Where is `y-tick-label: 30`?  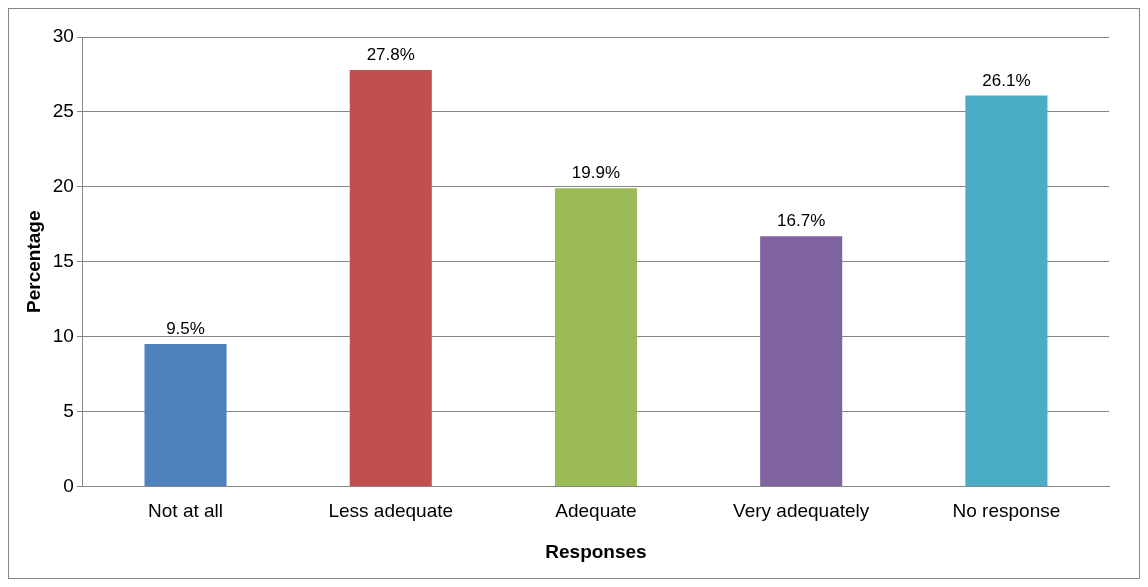 y-tick-label: 30 is located at coordinates (63, 36).